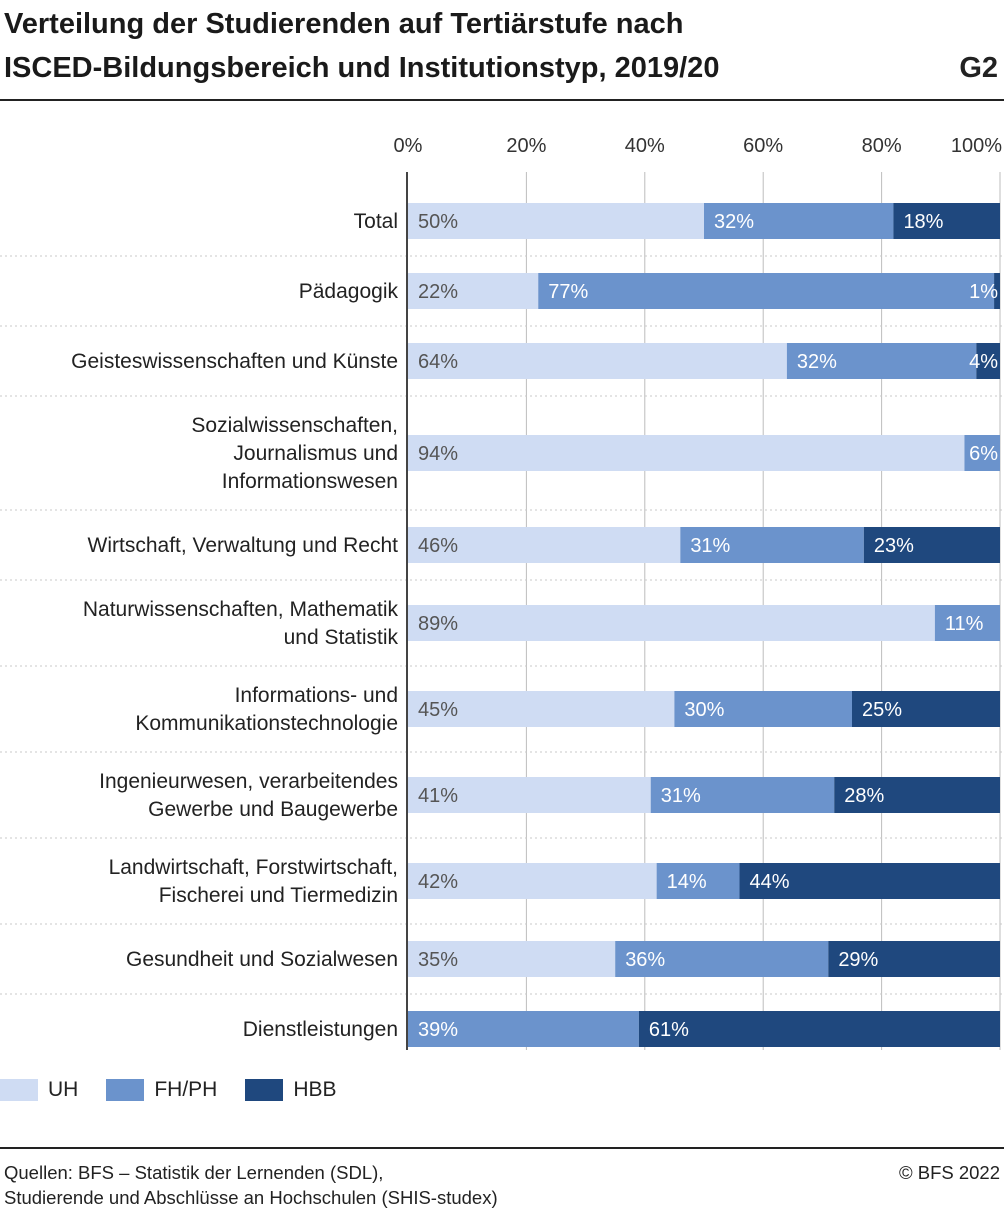 The height and width of the screenshot is (1216, 1004). What do you see at coordinates (315, 453) in the screenshot?
I see `category-label: Journalismus und` at bounding box center [315, 453].